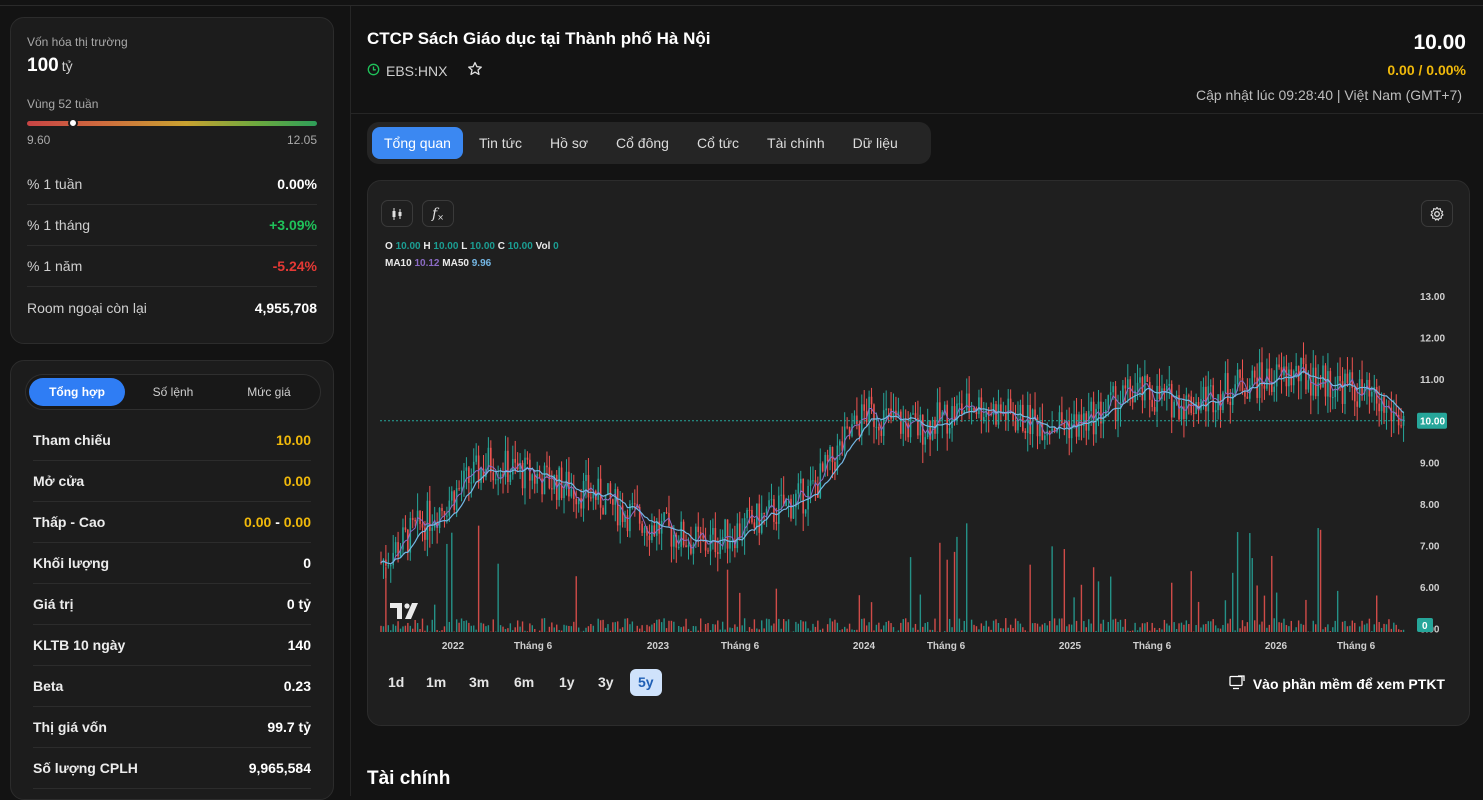 Image resolution: width=1483 pixels, height=800 pixels. I want to click on tab-shareholders: Cổ đông, so click(642, 143).